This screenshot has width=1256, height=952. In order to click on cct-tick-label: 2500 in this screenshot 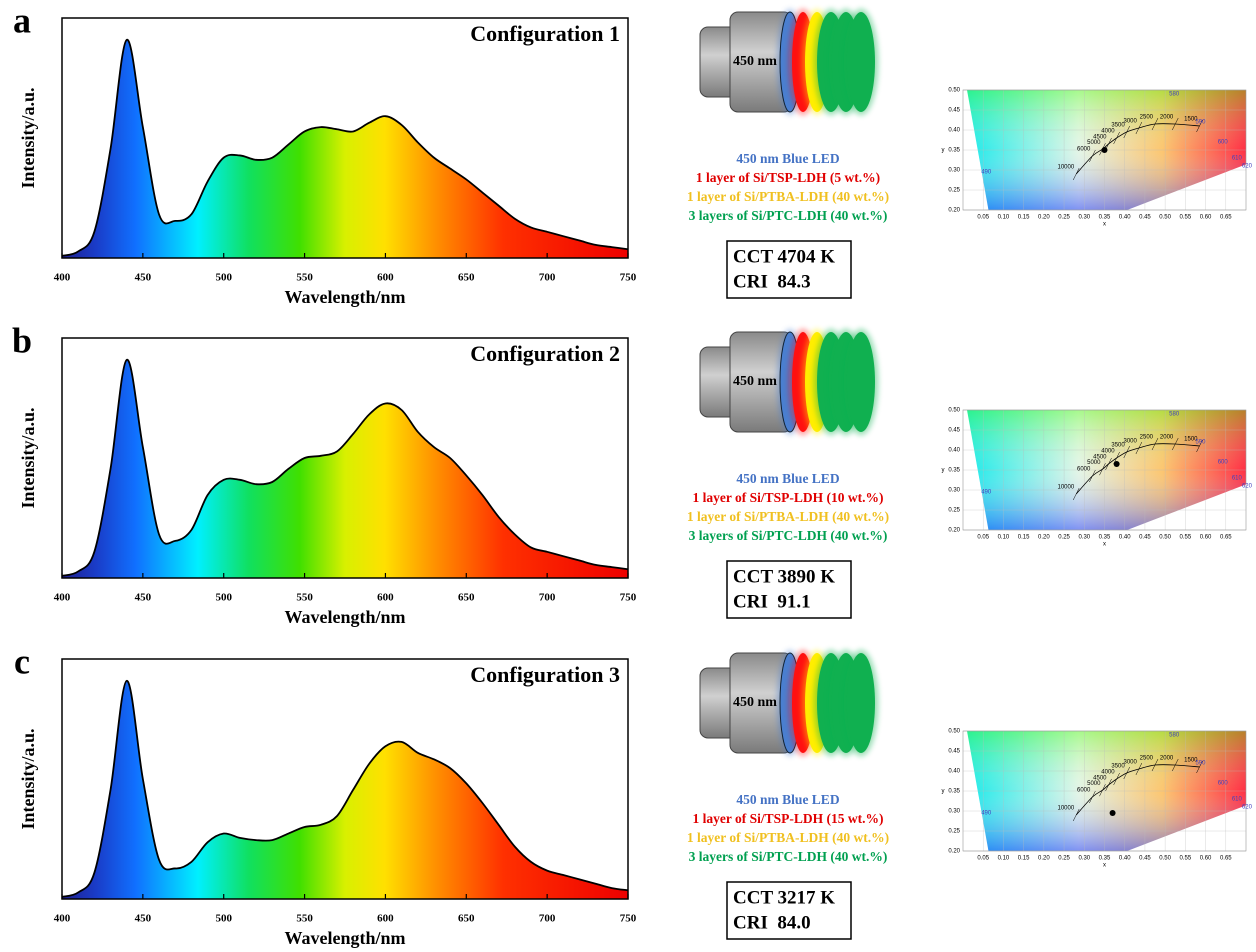, I will do `click(1147, 118)`.